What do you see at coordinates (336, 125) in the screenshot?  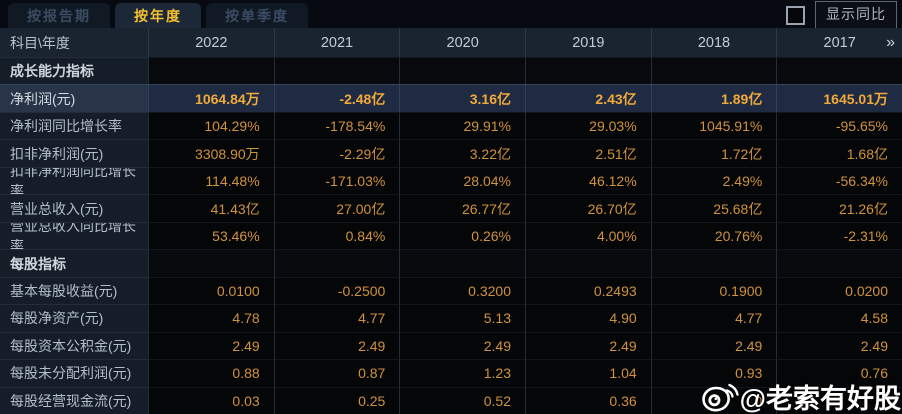 I see `cell-value: -178.54%` at bounding box center [336, 125].